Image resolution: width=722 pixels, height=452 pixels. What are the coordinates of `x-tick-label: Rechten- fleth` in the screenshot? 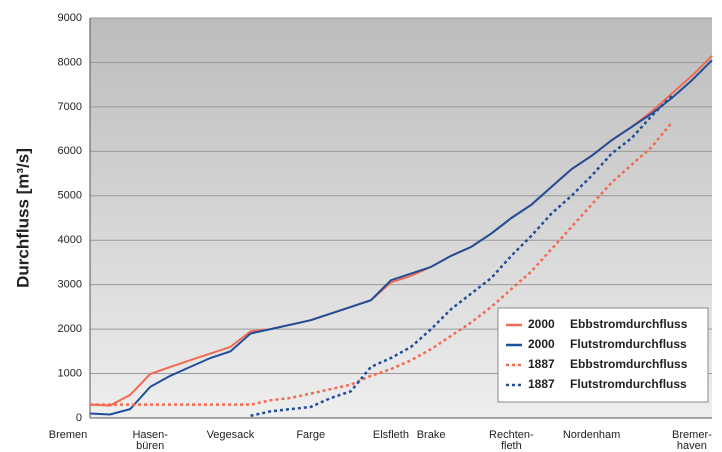 It's located at (511, 440).